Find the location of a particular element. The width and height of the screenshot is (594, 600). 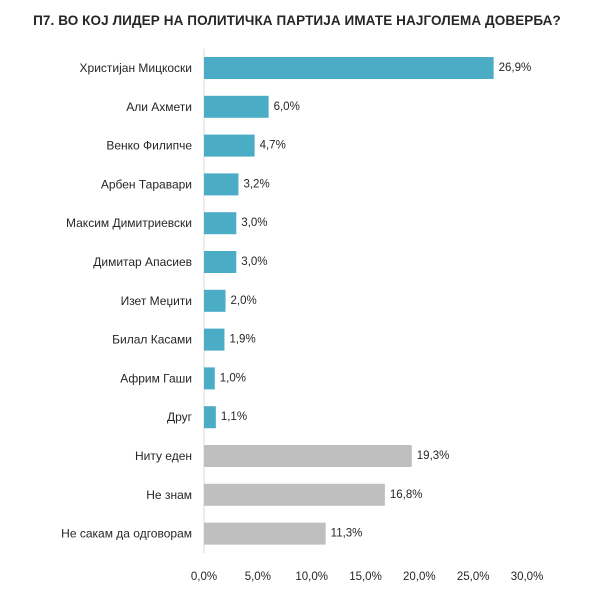

category-label: Арбен Таравари is located at coordinates (146, 184).